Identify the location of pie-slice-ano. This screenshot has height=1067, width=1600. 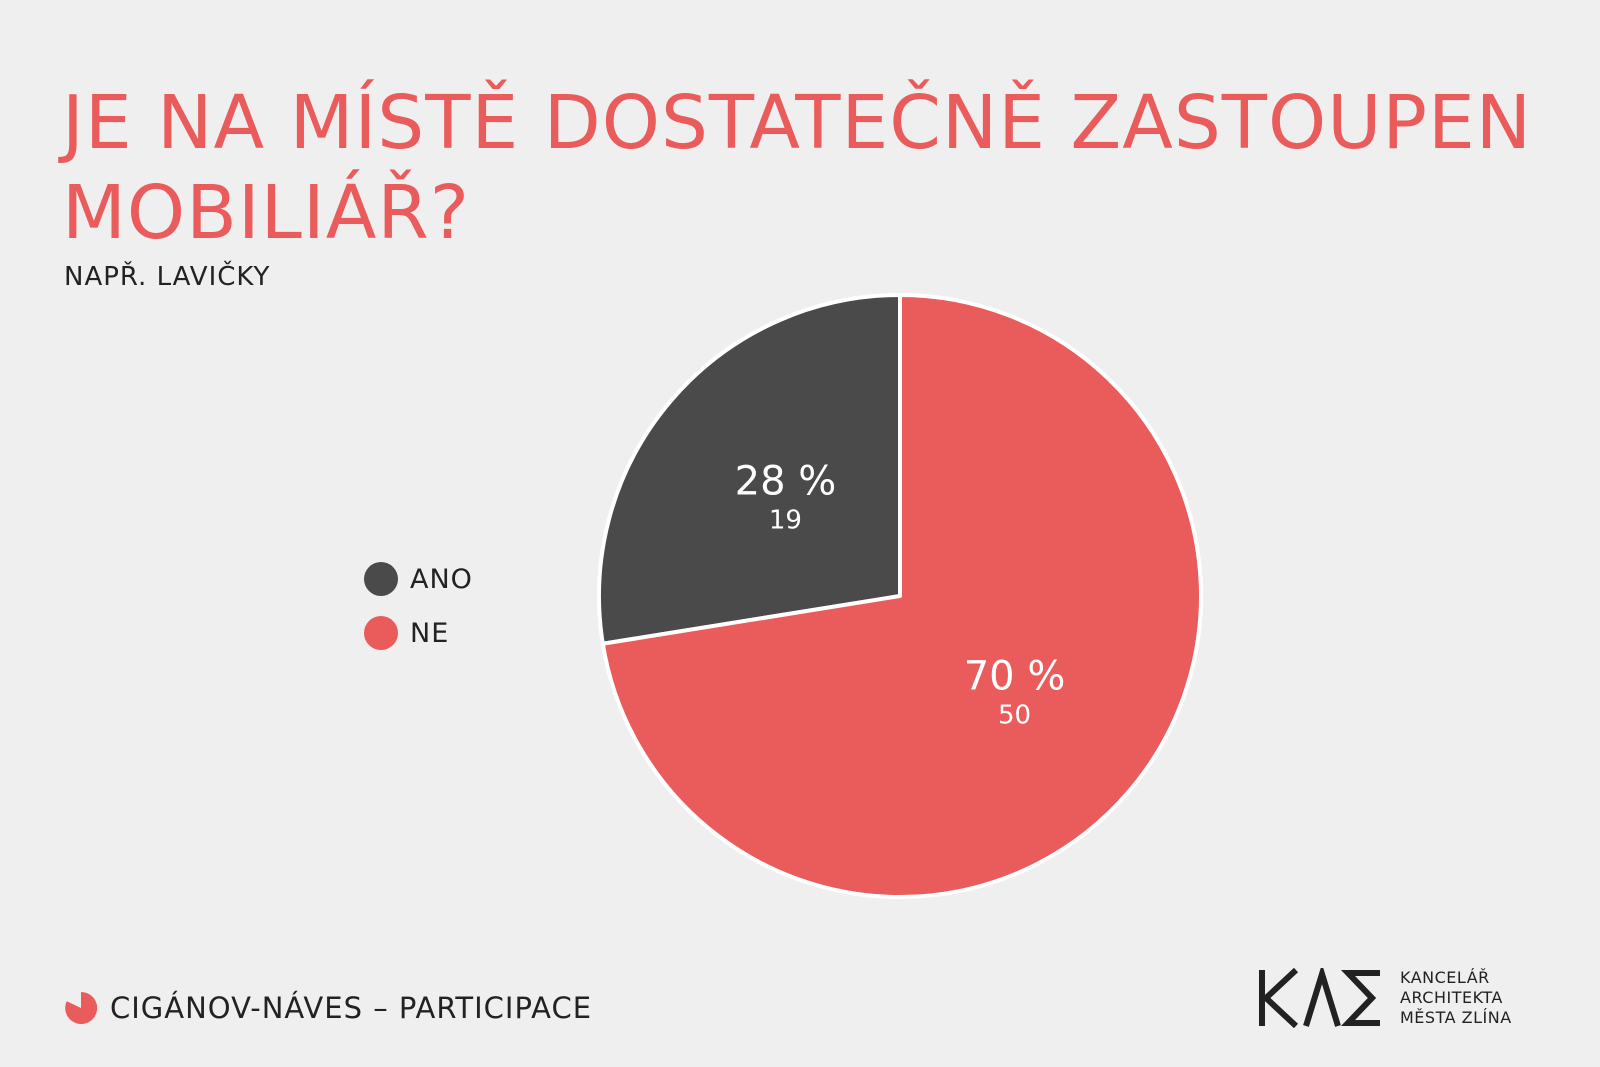
(749, 469).